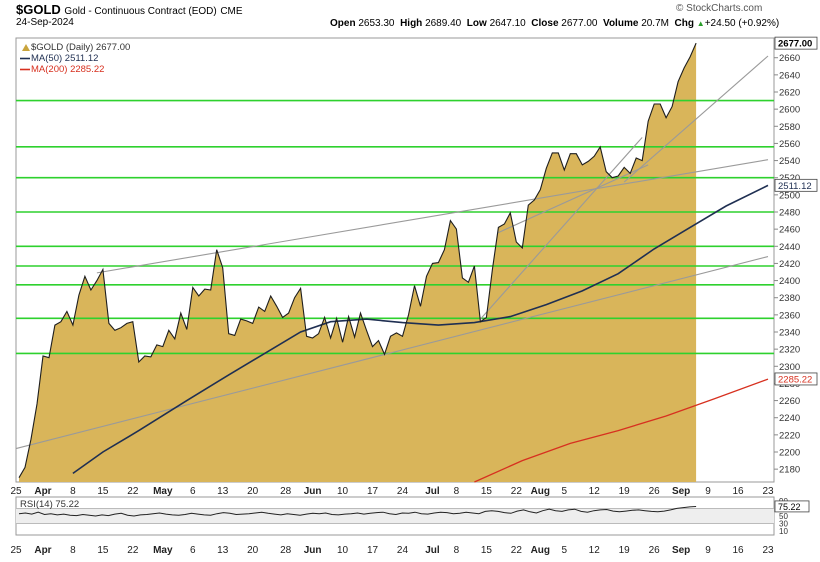 This screenshot has width=820, height=562. Describe the element at coordinates (286, 550) in the screenshot. I see `x-axis-bottom-label: 28` at that location.